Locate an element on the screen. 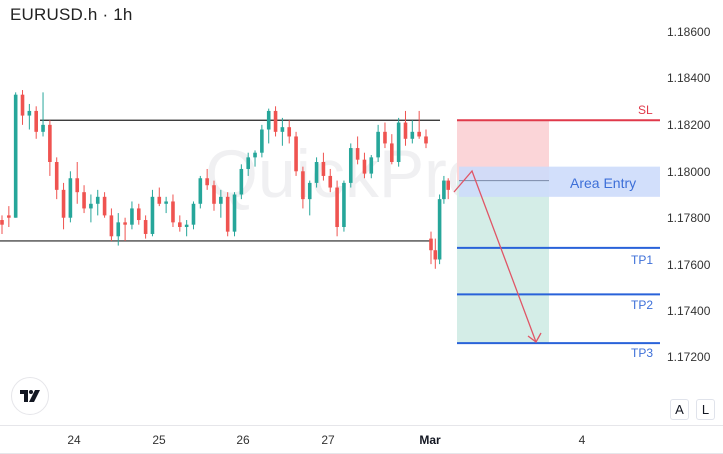  y-tick: 1.17600 is located at coordinates (689, 265).